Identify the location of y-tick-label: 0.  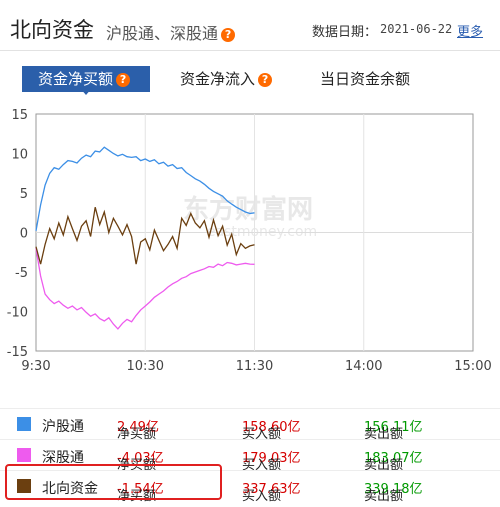
(24, 234).